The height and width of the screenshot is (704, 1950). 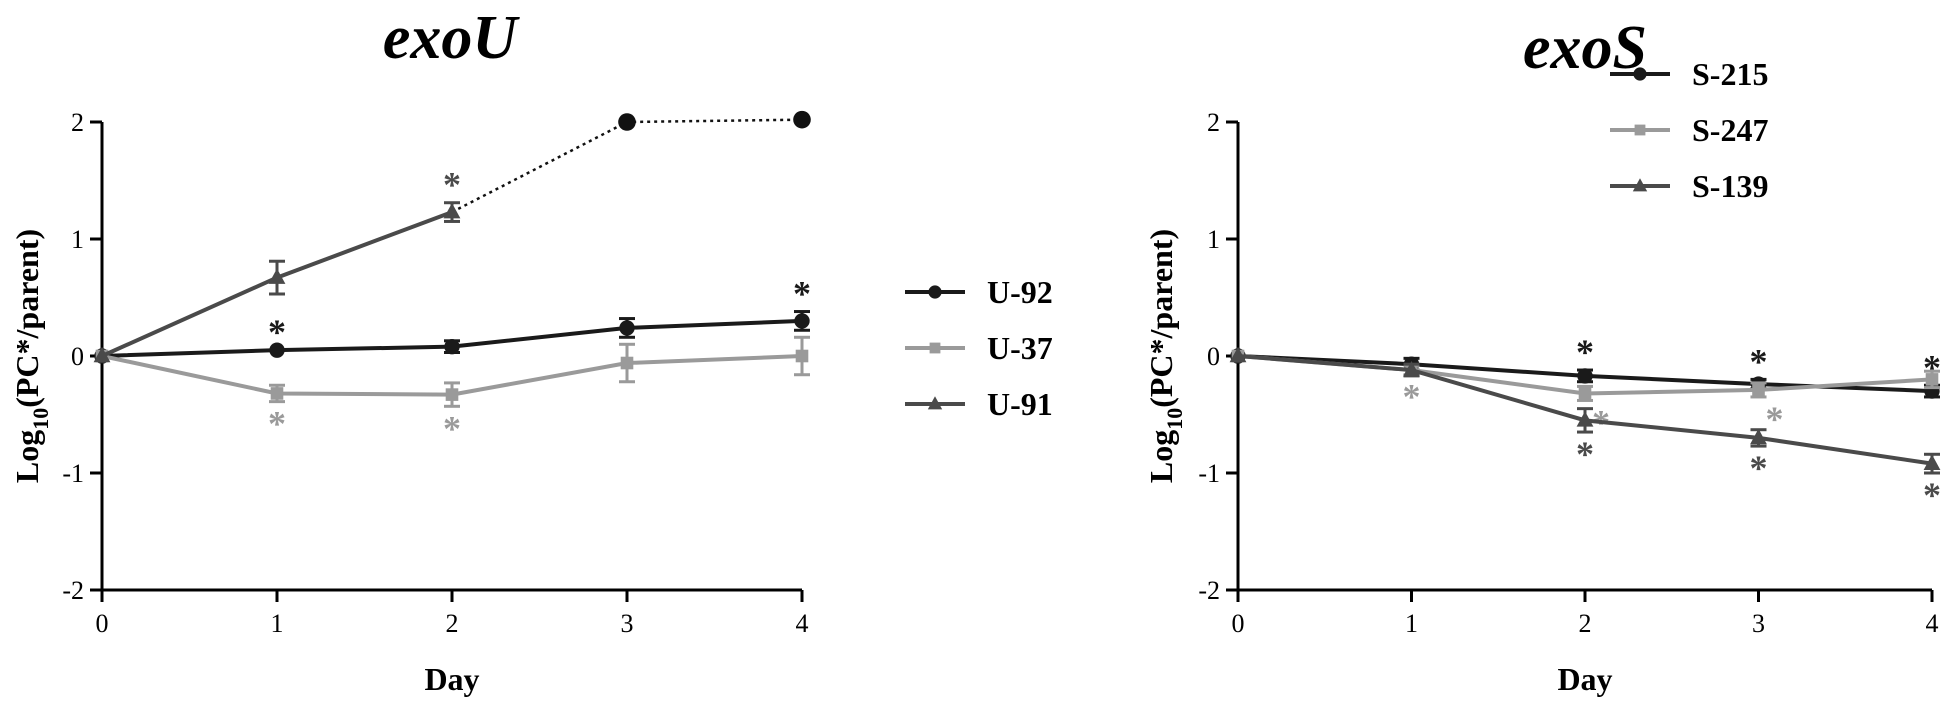 I want to click on chart-title: exoS, so click(x=1585, y=48).